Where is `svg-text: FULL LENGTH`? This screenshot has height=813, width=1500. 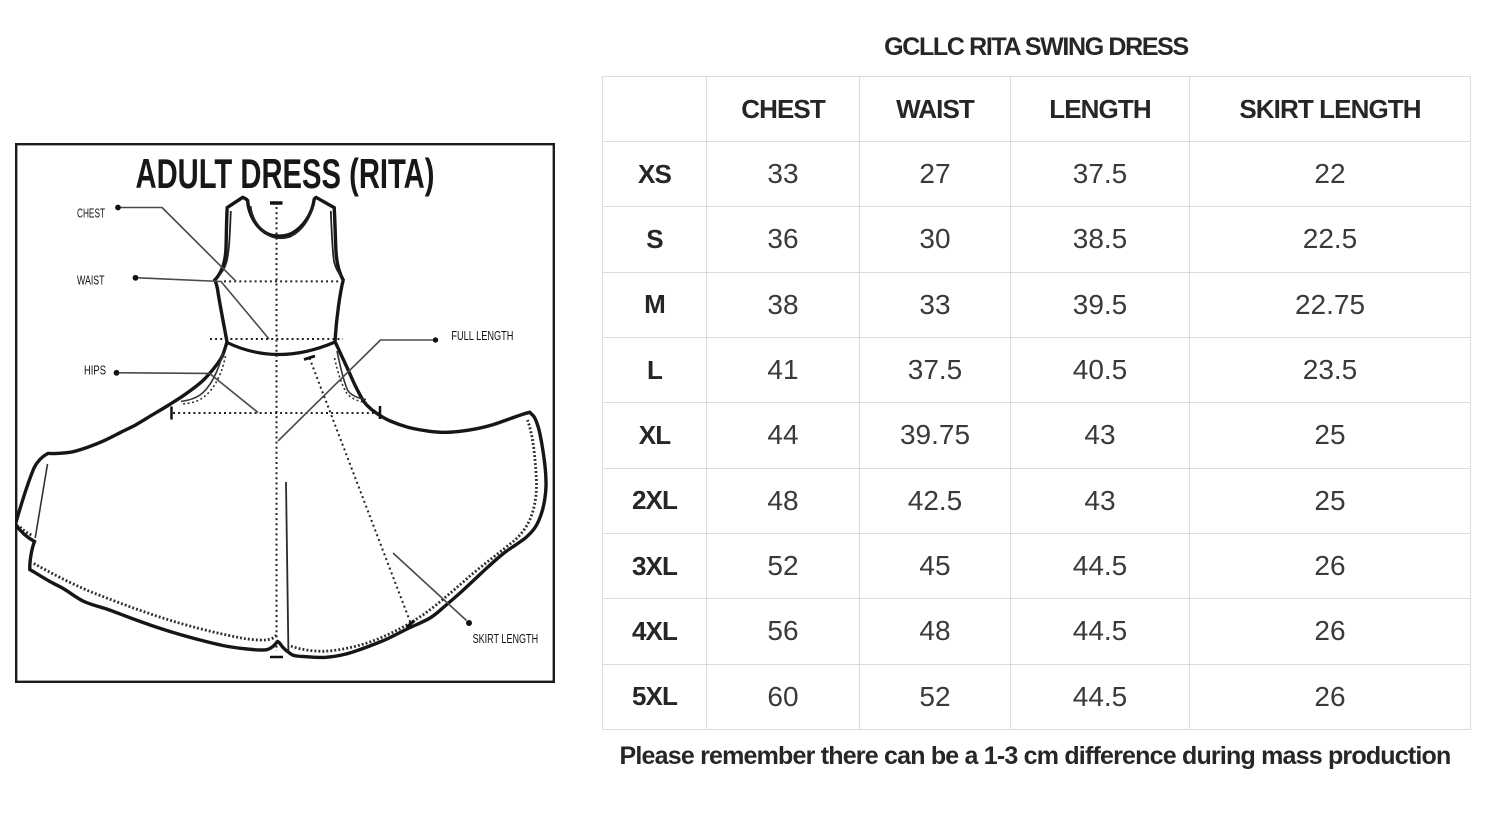 svg-text: FULL LENGTH is located at coordinates (482, 335).